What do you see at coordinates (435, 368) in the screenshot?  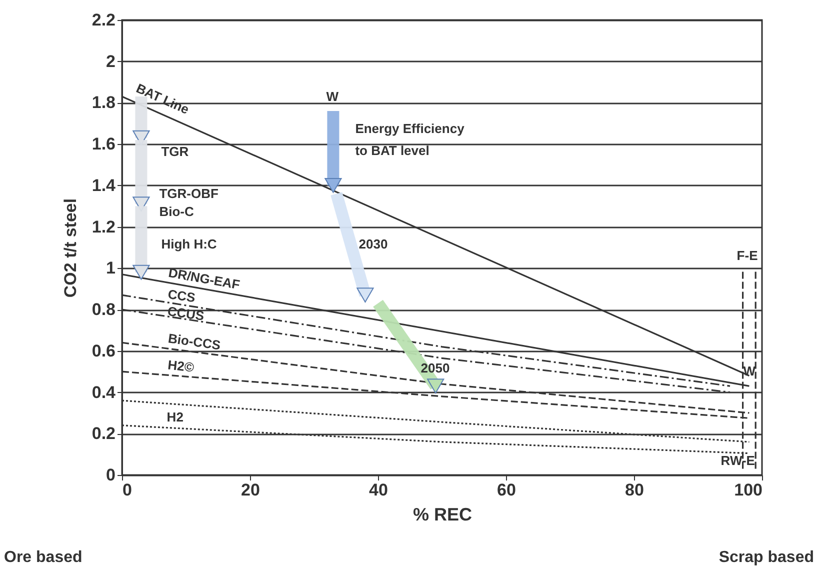 I see `annotation: 2050` at bounding box center [435, 368].